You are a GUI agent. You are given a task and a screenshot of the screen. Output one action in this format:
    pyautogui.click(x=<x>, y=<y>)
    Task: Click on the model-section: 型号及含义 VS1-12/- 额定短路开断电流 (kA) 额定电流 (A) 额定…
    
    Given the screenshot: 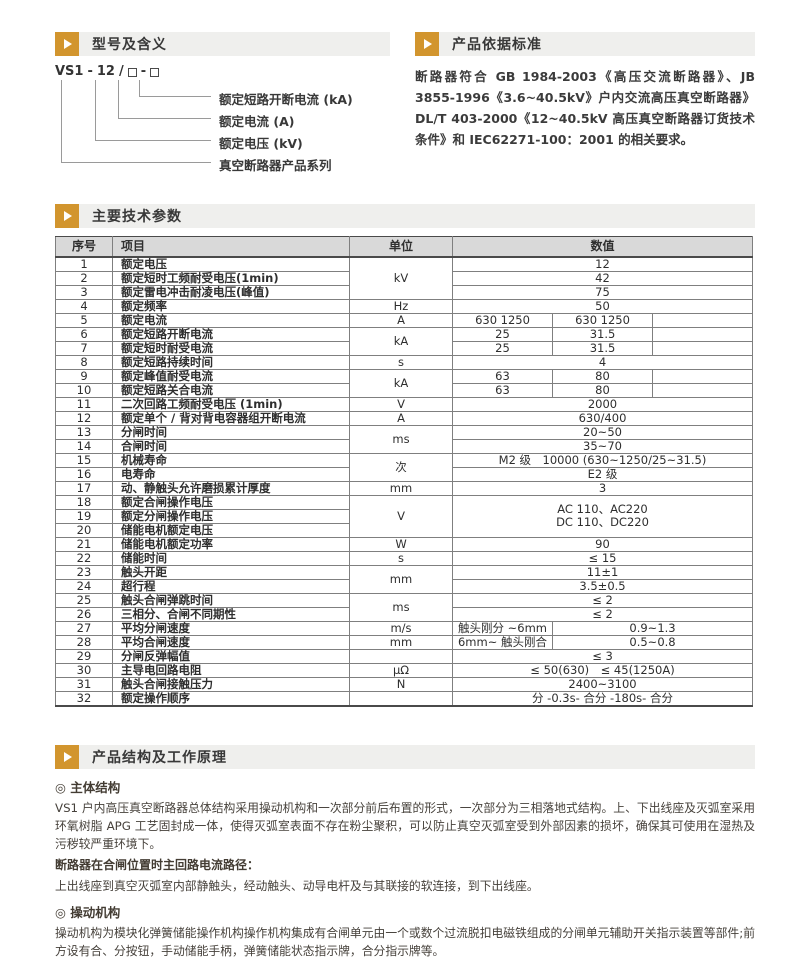 What is the action you would take?
    pyautogui.click(x=222, y=107)
    